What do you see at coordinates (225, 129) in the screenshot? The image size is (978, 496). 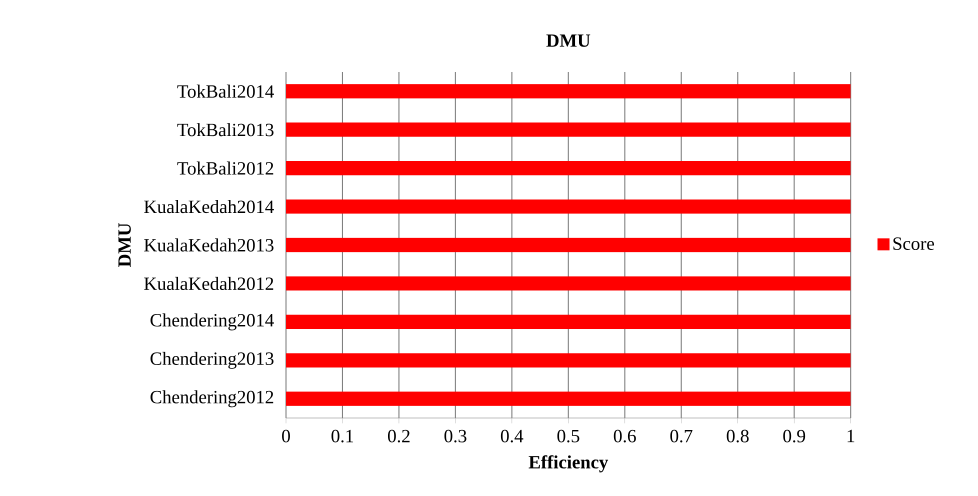 I see `y-tick-label: TokBali2013` at bounding box center [225, 129].